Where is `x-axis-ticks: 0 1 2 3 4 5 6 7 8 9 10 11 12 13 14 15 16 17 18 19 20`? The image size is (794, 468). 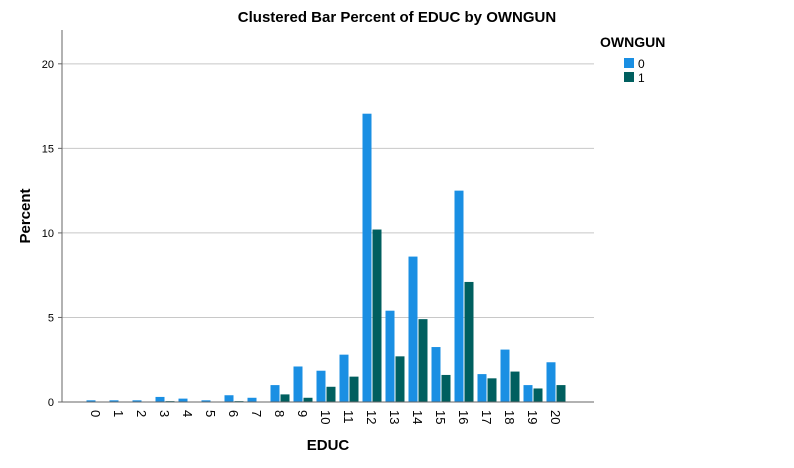 x-axis-ticks: 0 1 2 3 4 5 6 7 8 9 10 11 12 13 14 15 16 17 18 19 20 is located at coordinates (325, 417).